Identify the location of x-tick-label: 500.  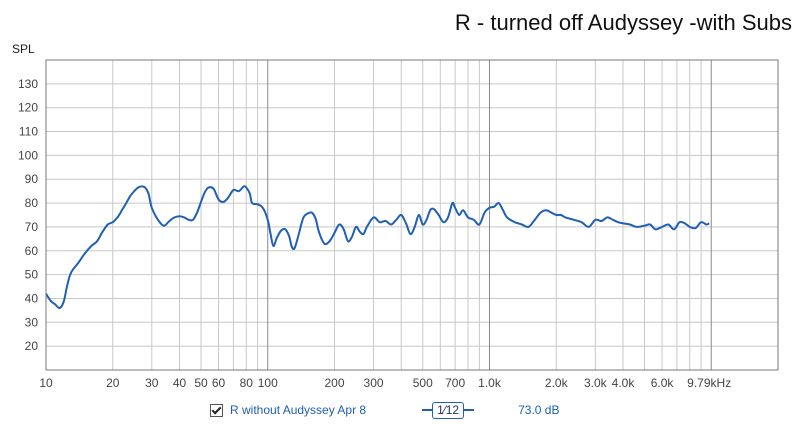
(423, 383).